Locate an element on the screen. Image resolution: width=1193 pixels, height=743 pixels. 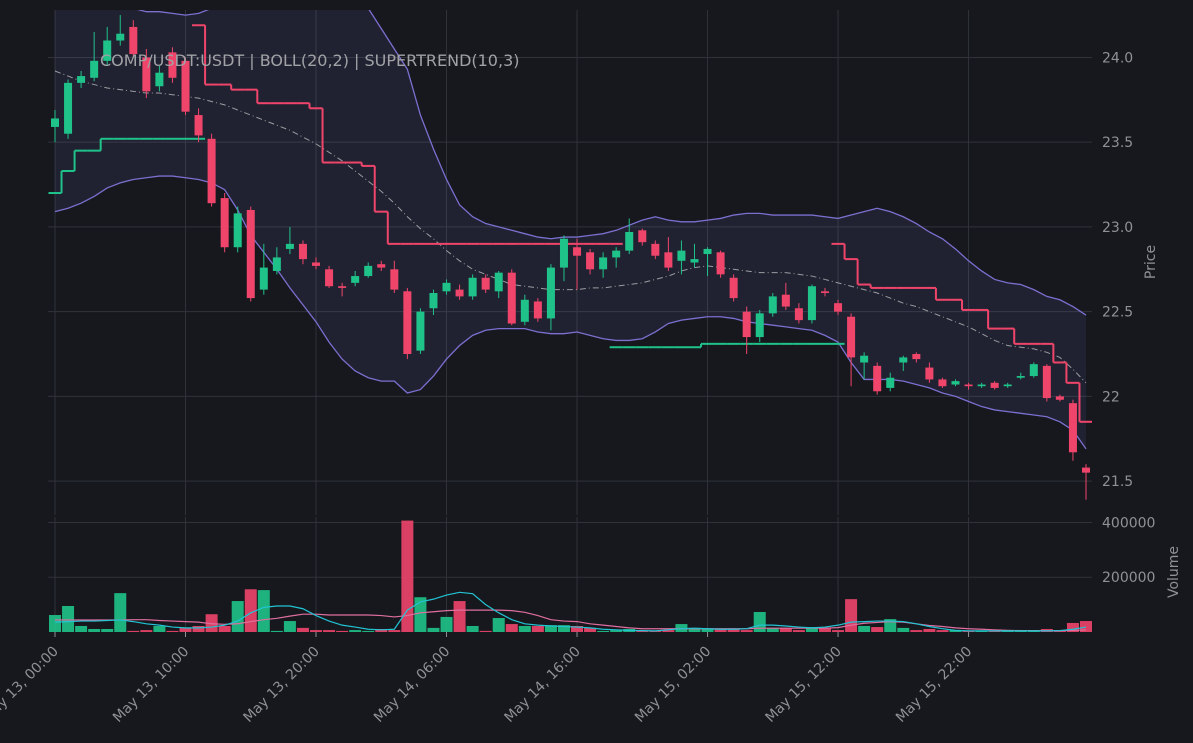
y2-axis-label: Volume is located at coordinates (1174, 572).